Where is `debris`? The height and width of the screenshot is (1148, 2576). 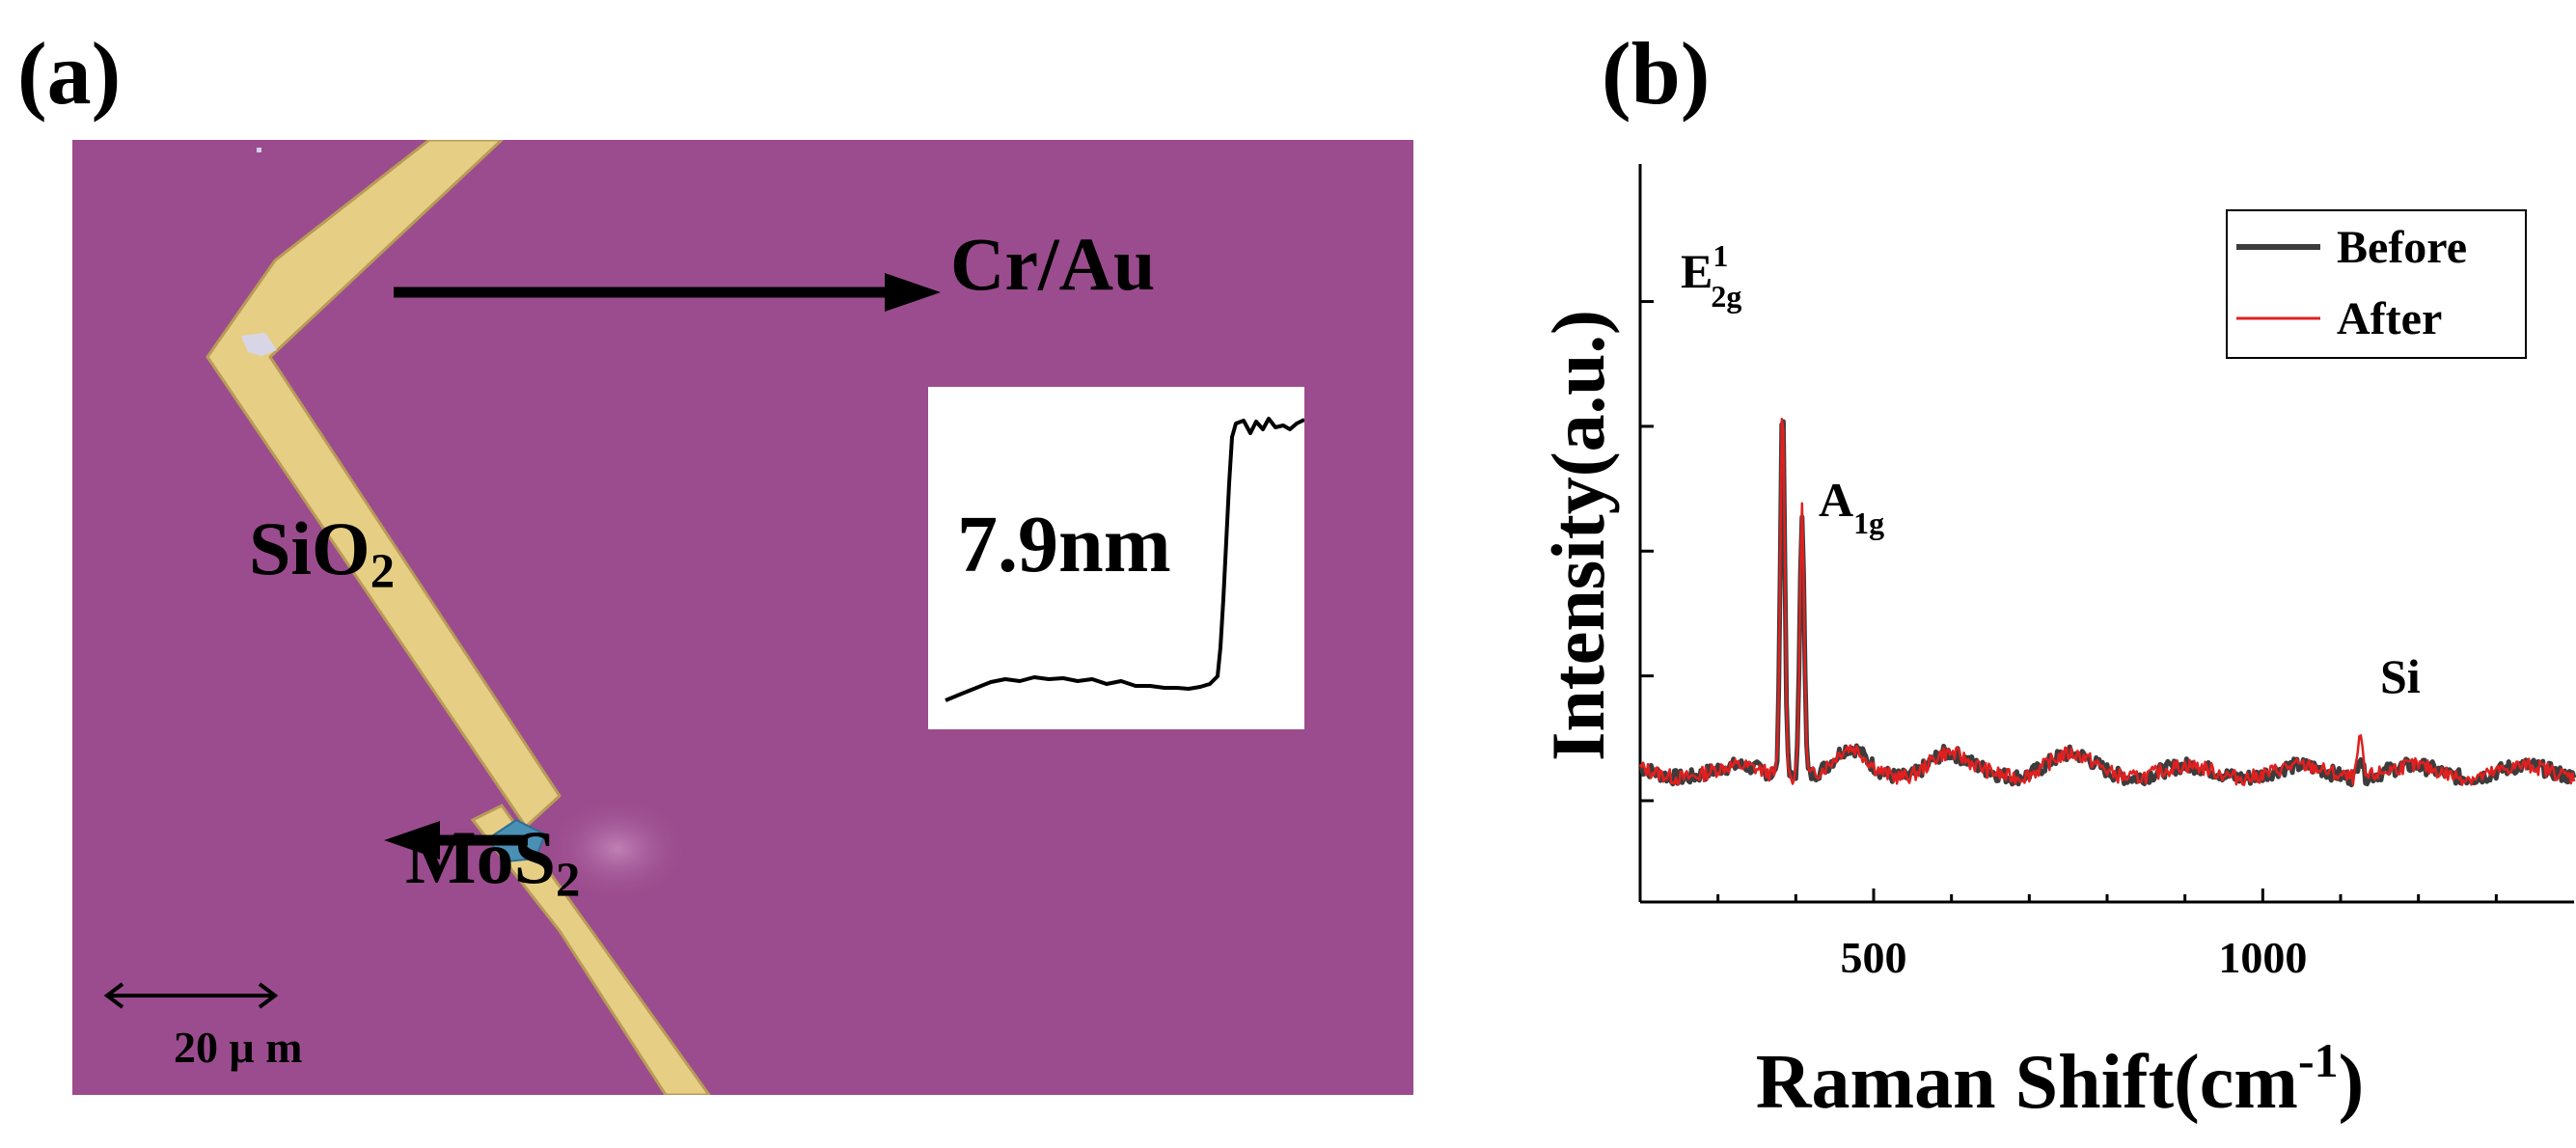 debris is located at coordinates (259, 344).